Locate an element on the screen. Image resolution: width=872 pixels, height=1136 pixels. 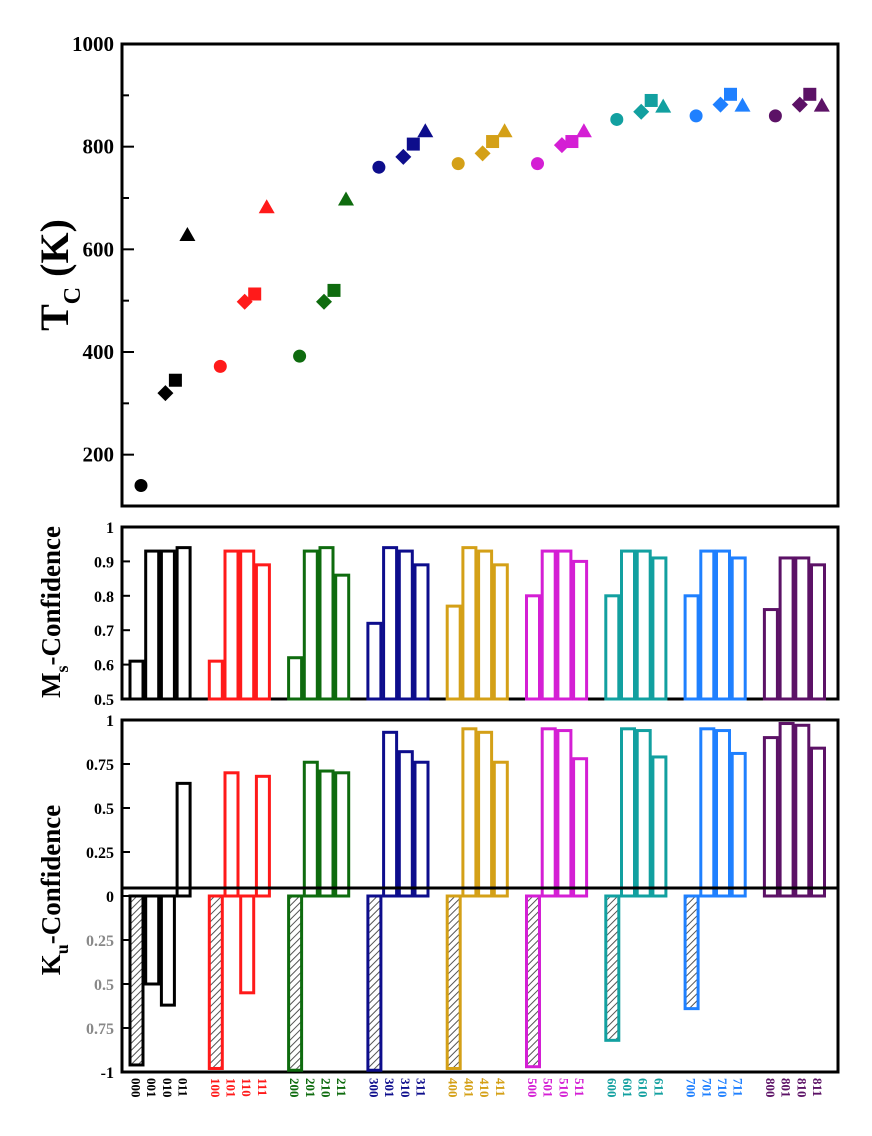
ms-y-tick-label: 0.7 is located at coordinates (104, 631).